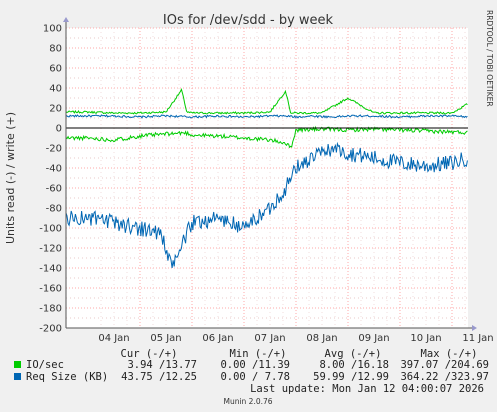  I want to click on y-tick-label: -140, so click(50, 269).